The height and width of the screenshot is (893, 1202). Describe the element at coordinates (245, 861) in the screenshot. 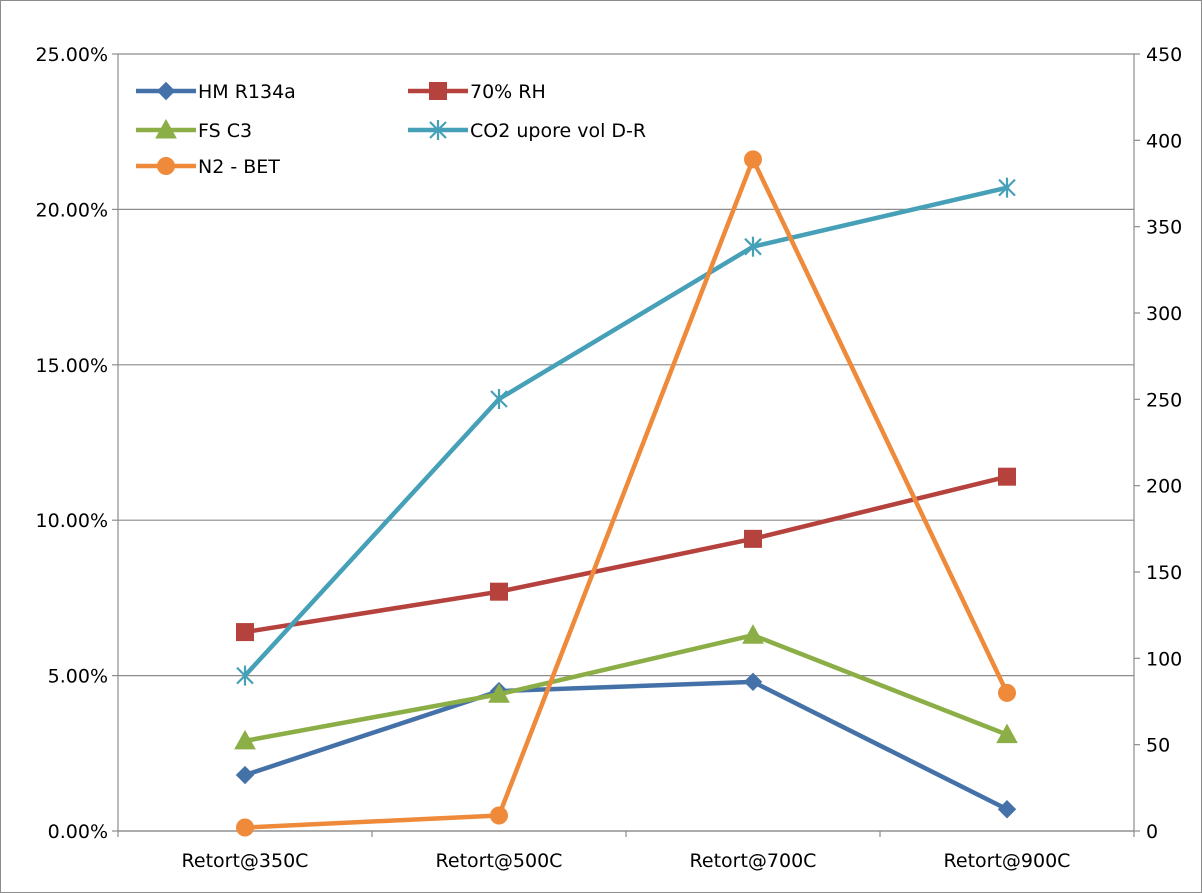

I see `x-tick-label: Retort@350C` at that location.